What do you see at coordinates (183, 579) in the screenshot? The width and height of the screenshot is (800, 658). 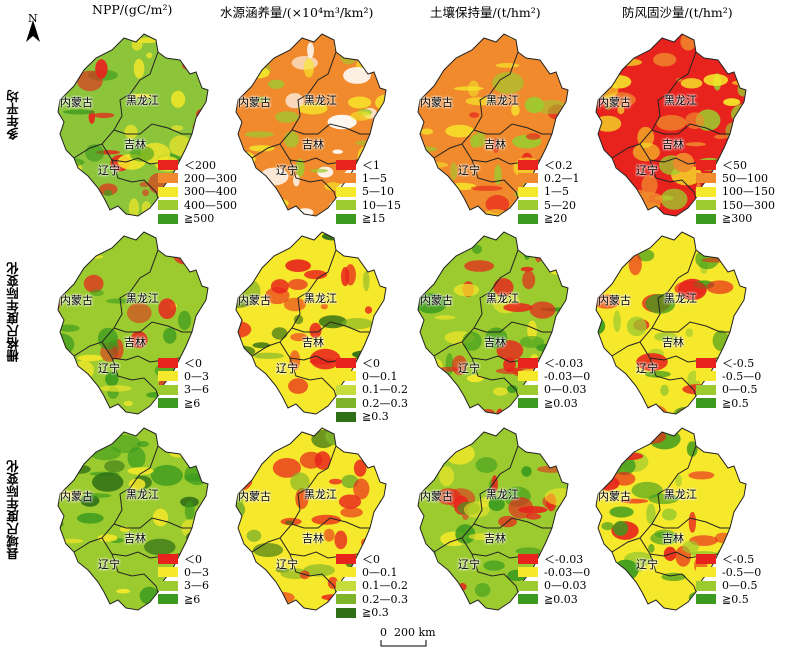 I see `legend: ＜0 0—3 3—6 ≧6` at bounding box center [183, 579].